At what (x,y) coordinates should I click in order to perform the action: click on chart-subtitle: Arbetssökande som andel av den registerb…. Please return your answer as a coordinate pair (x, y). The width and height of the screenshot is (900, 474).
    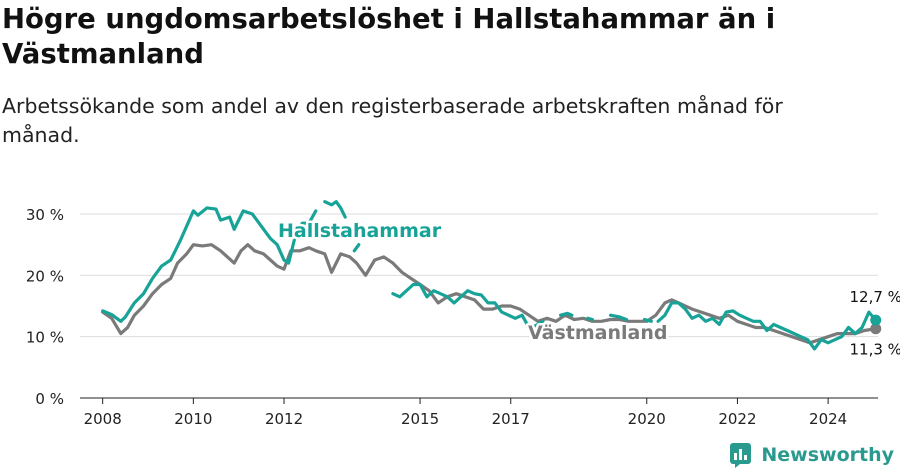
    Looking at the image, I should click on (392, 120).